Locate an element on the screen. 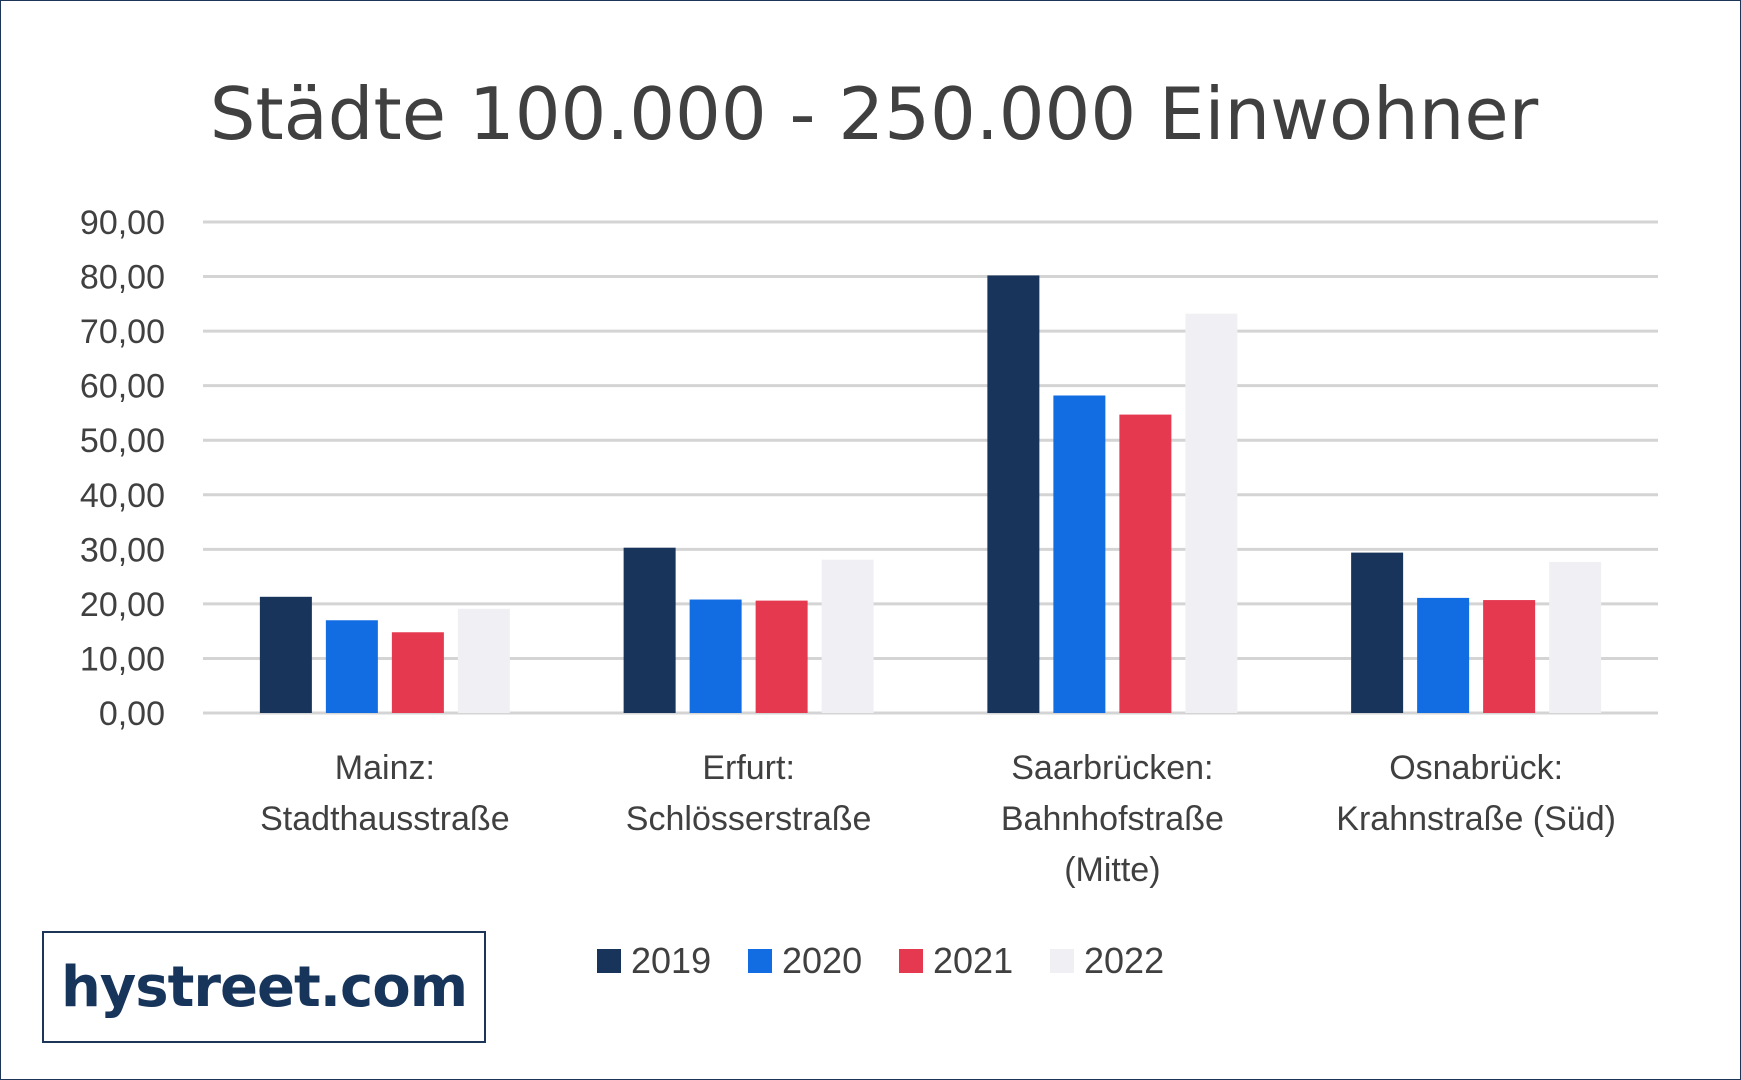 The width and height of the screenshot is (1741, 1080). y-tick-label: 40,00 is located at coordinates (122, 496).